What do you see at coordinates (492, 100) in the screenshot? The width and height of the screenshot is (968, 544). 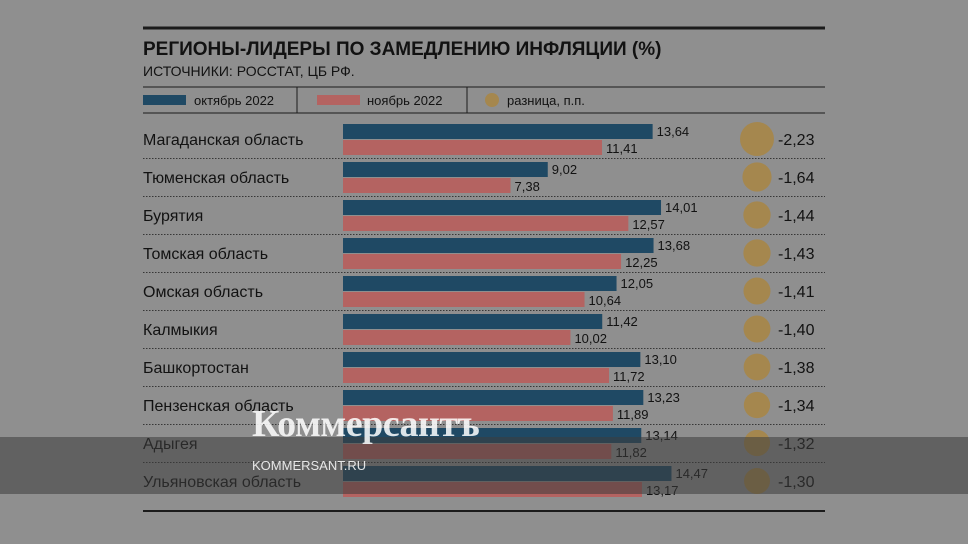 I see `legend-dot-difference` at bounding box center [492, 100].